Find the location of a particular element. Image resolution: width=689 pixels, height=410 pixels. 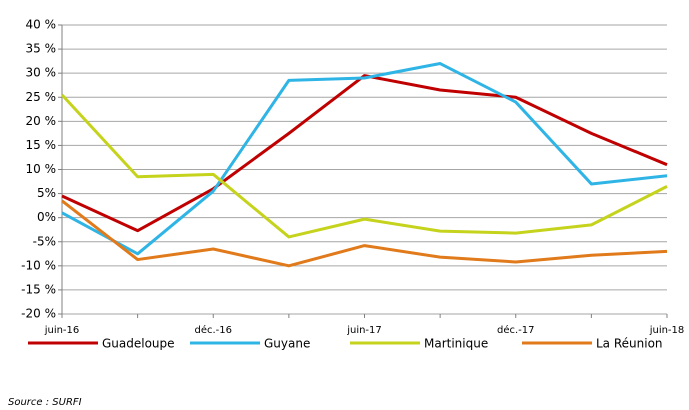

legend-label: La Réunion is located at coordinates (629, 344).